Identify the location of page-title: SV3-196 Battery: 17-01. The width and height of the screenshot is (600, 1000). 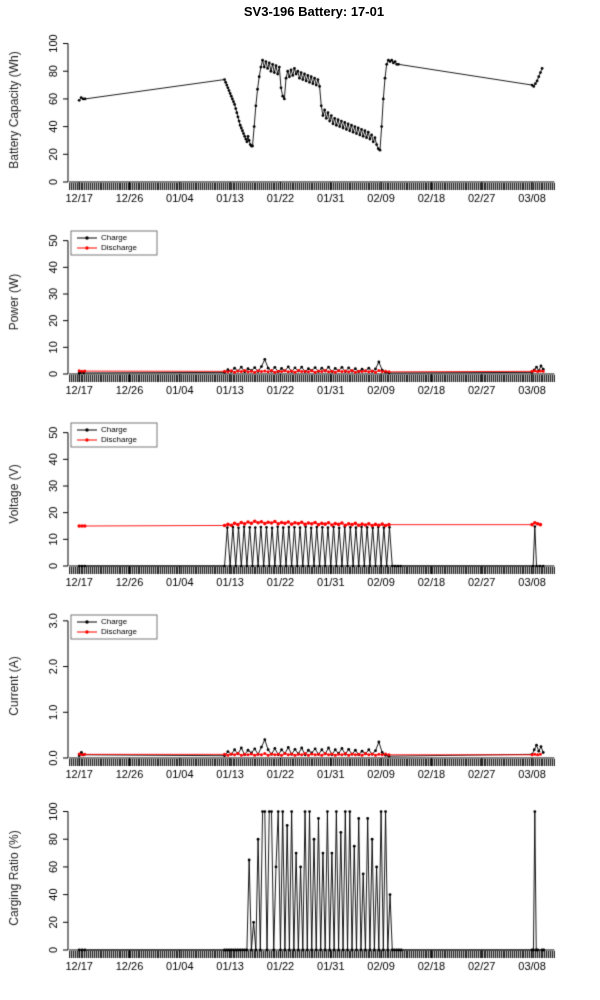
(314, 11).